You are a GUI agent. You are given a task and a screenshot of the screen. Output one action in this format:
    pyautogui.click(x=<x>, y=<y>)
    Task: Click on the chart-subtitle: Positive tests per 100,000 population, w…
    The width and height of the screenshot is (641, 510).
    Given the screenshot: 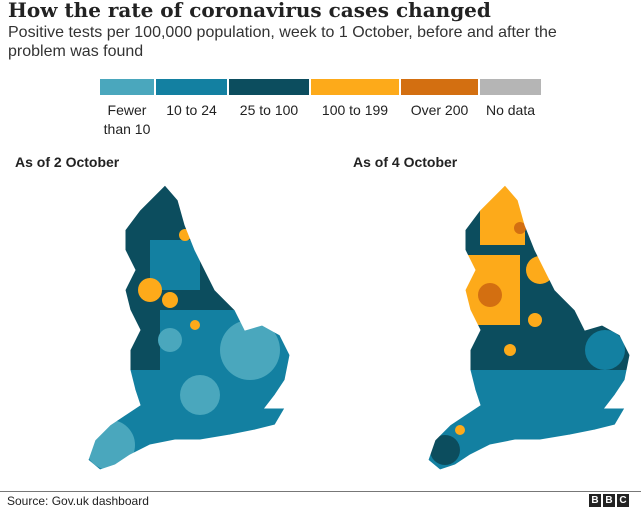 What is the action you would take?
    pyautogui.click(x=282, y=42)
    